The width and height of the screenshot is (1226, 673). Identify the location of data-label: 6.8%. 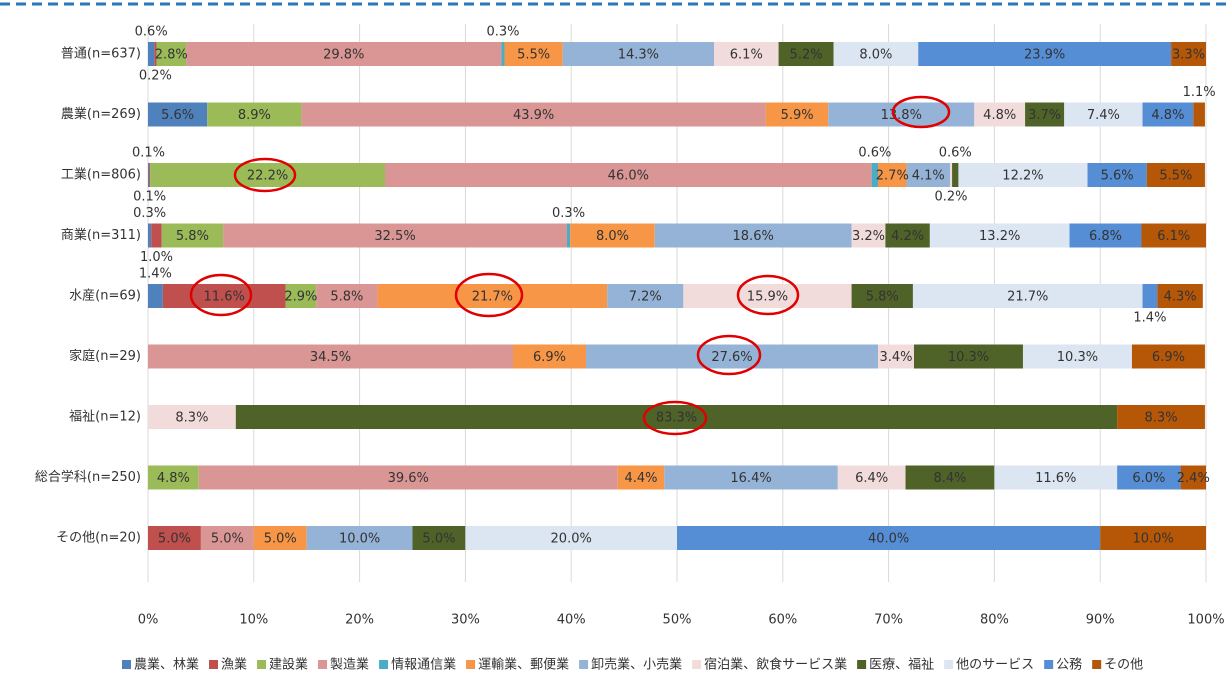
(1105, 236).